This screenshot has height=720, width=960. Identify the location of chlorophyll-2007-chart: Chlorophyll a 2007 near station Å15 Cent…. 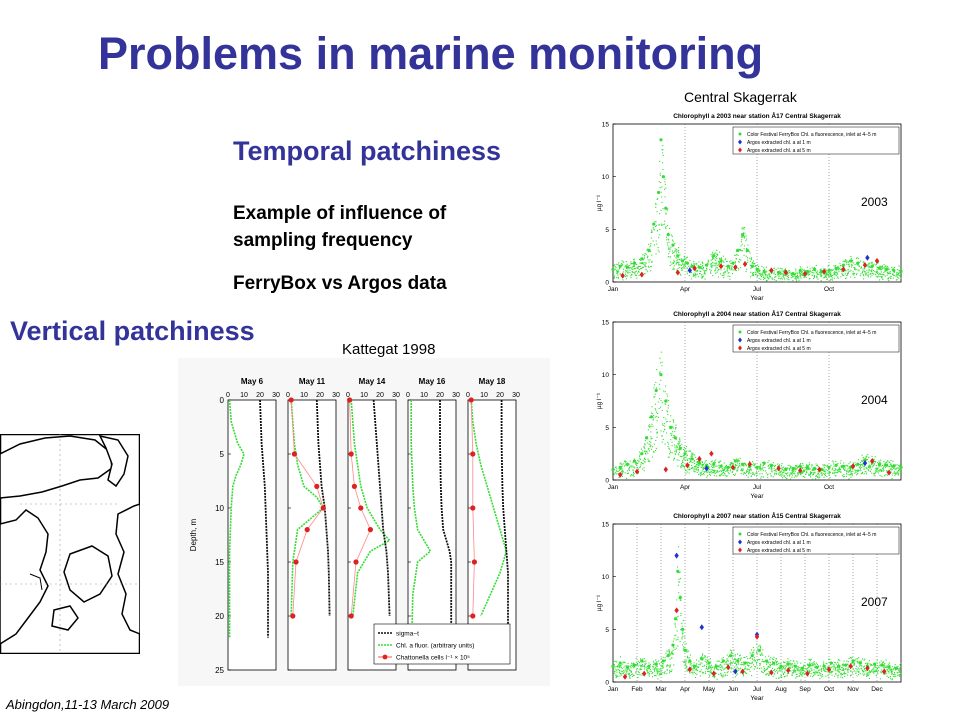
(749, 606).